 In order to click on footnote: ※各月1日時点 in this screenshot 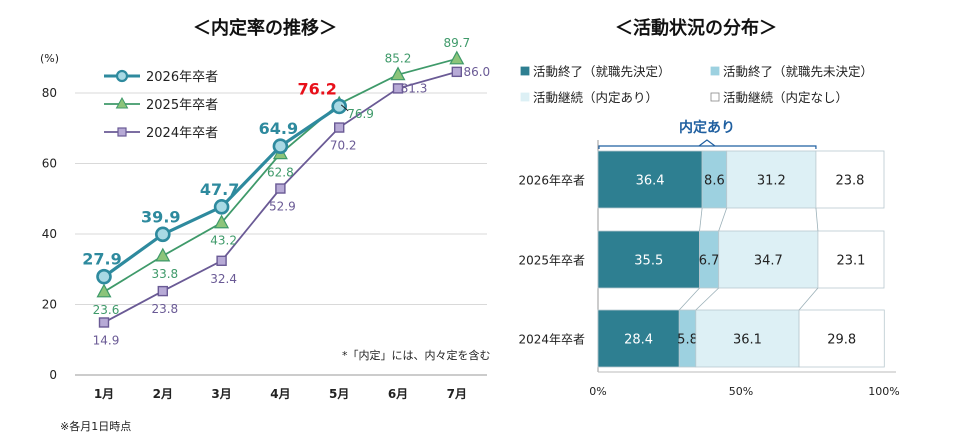, I will do `click(96, 426)`.